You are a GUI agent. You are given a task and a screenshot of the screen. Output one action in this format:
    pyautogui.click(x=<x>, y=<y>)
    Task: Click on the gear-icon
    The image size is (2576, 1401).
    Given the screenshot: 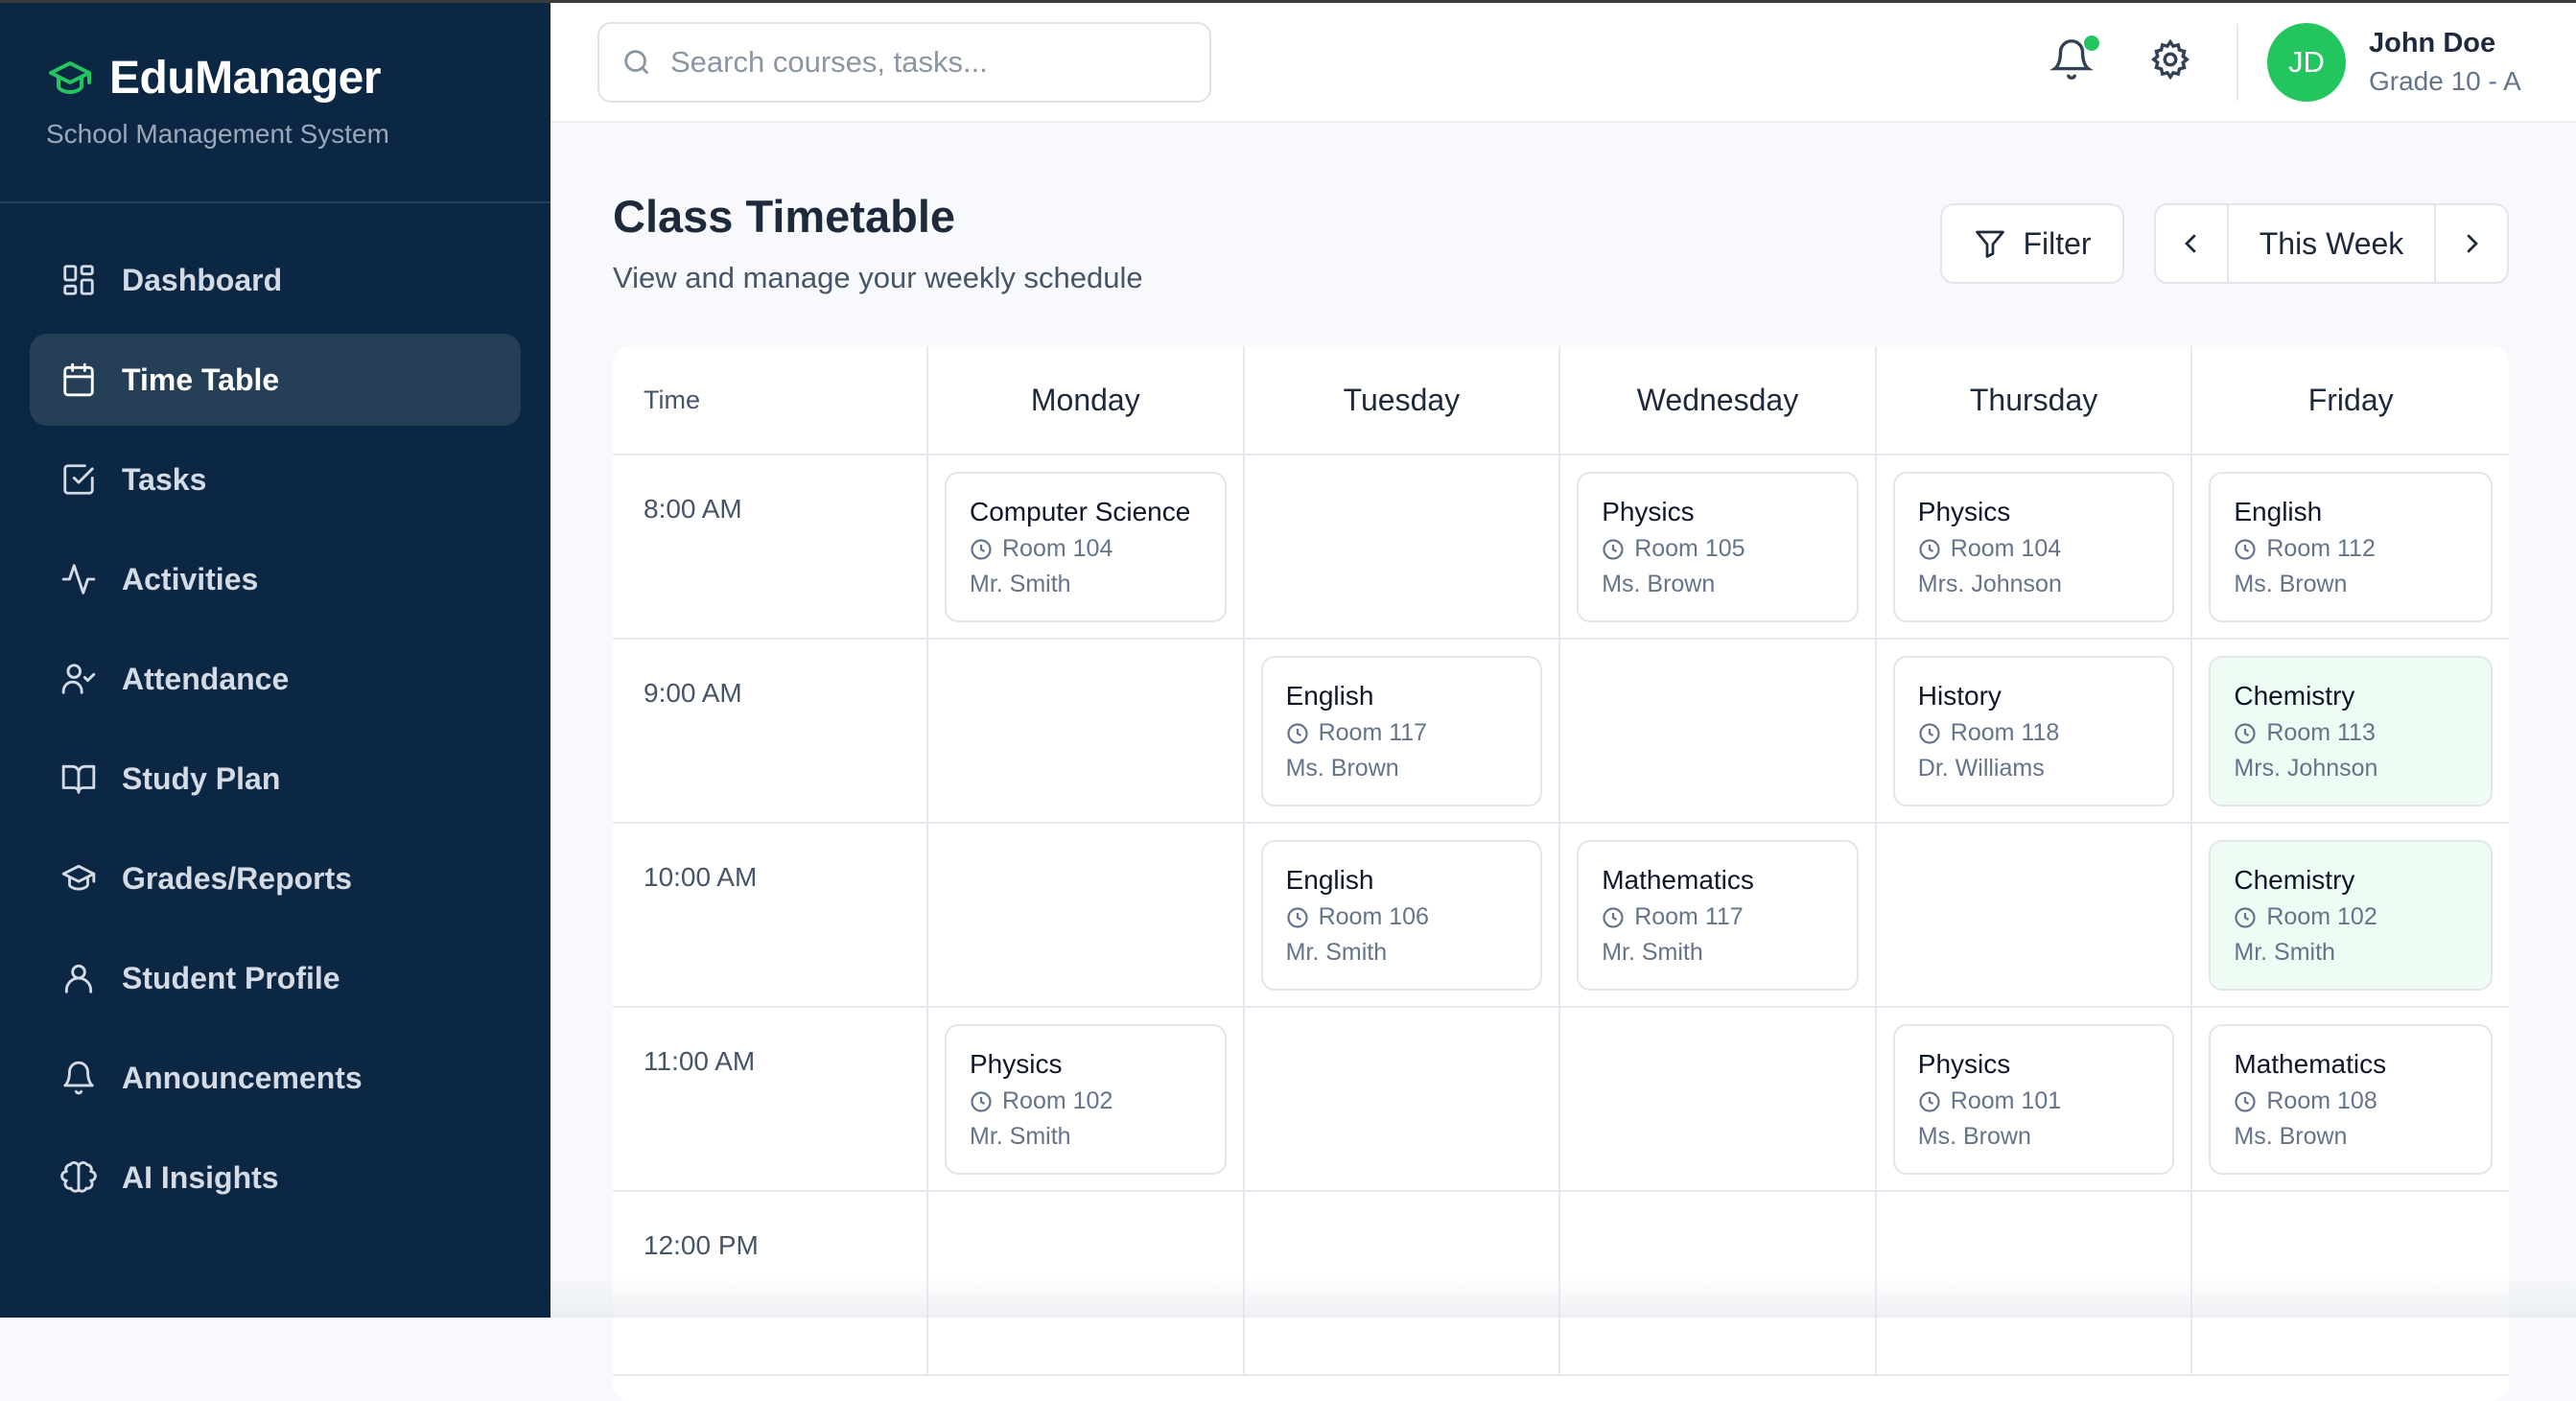 What is the action you would take?
    pyautogui.click(x=2170, y=59)
    